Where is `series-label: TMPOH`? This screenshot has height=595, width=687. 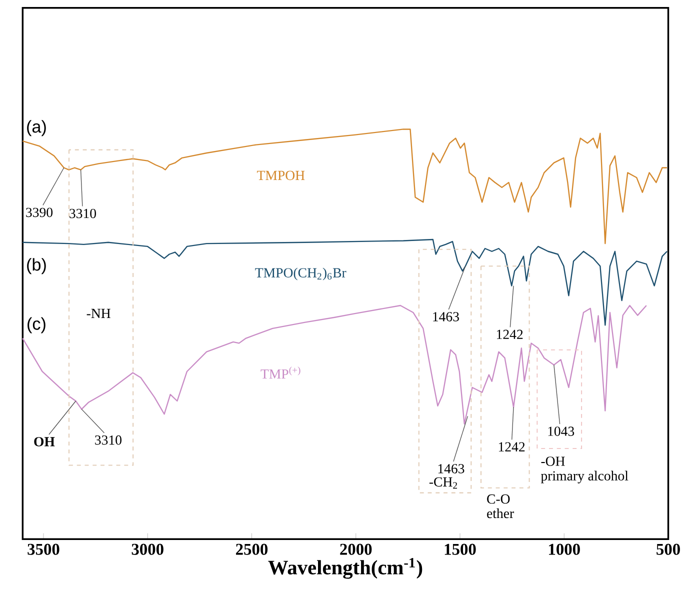 series-label: TMPOH is located at coordinates (281, 175).